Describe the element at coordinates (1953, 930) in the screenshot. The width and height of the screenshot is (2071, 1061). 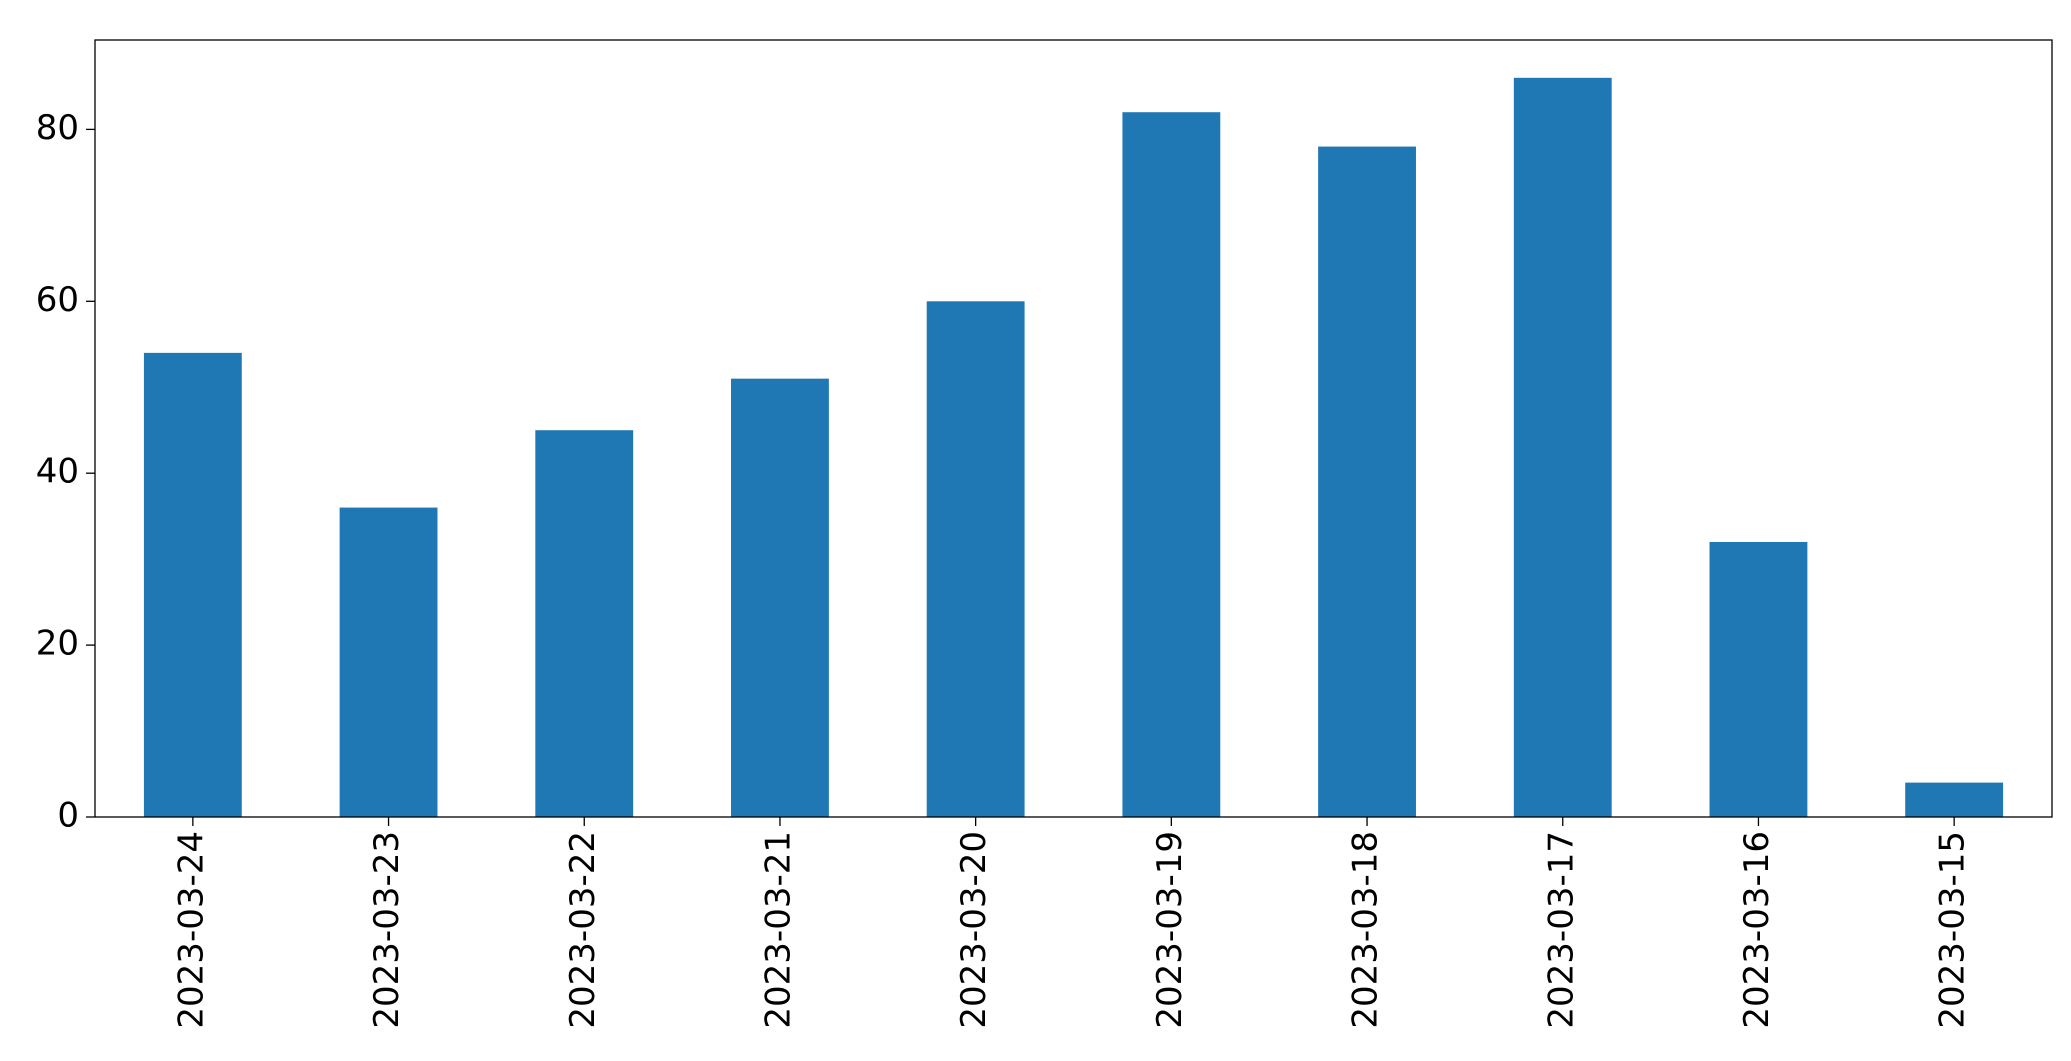
I see `x-tick-label: 2023-03-15` at that location.